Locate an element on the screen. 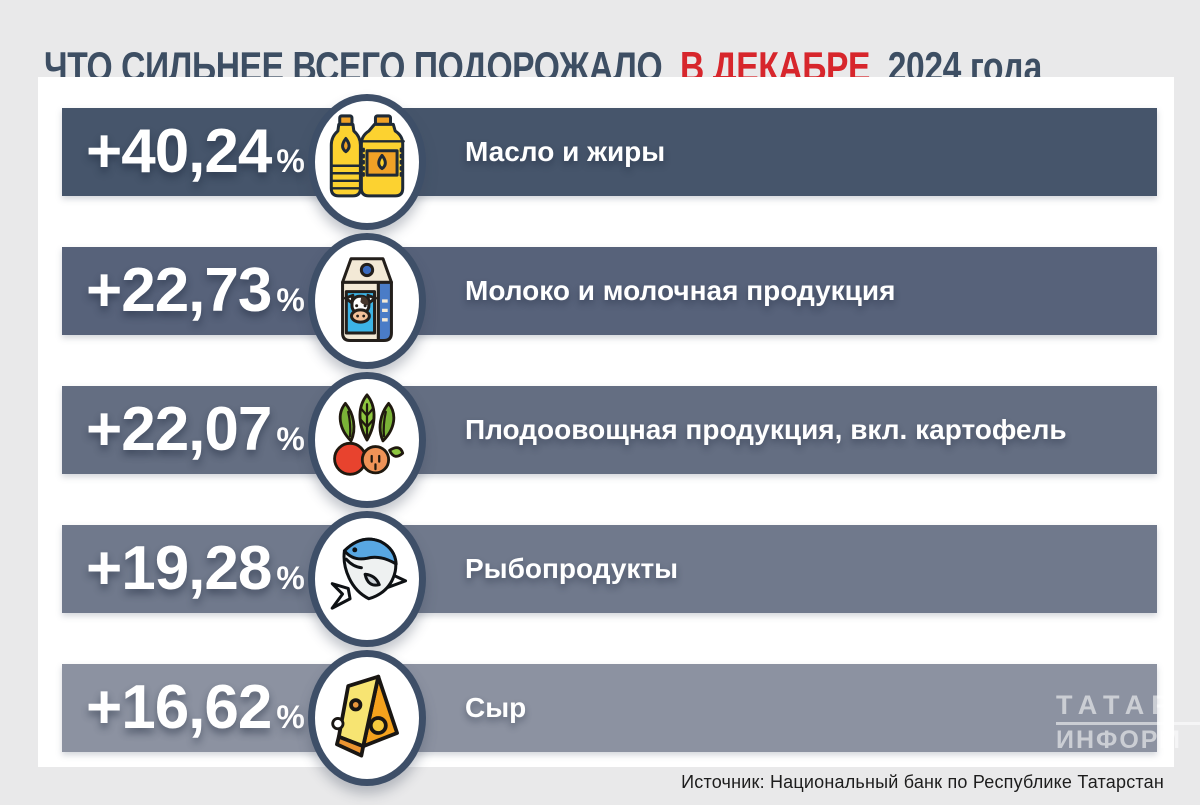  milk-carton-svg is located at coordinates (367, 299).